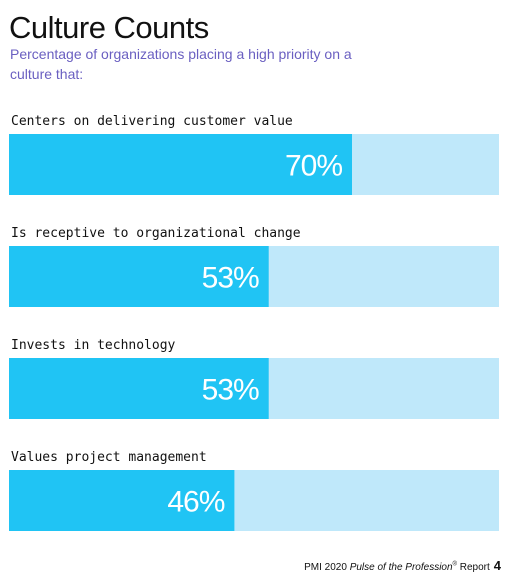 The image size is (513, 583). Describe the element at coordinates (195, 502) in the screenshot. I see `bar-value-label: 46%` at that location.